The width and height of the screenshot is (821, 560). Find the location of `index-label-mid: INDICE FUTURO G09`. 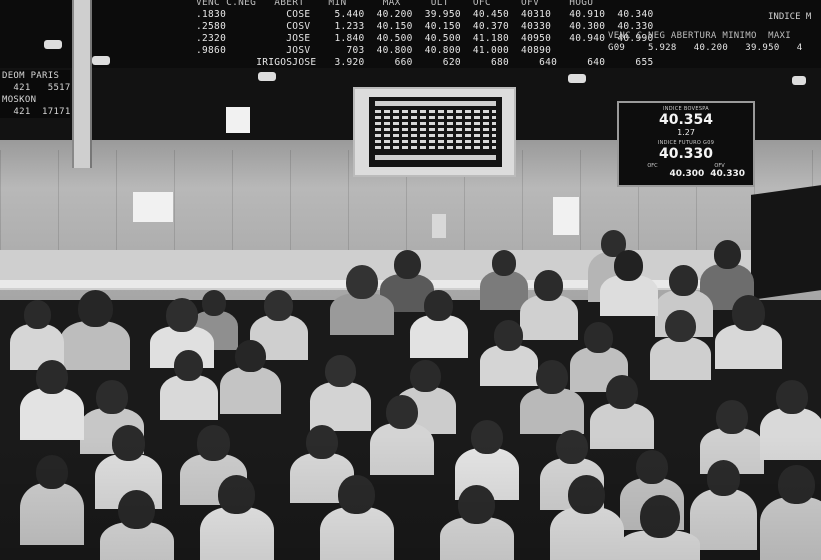

index-label-mid: INDICE FUTURO G09 is located at coordinates (686, 143).